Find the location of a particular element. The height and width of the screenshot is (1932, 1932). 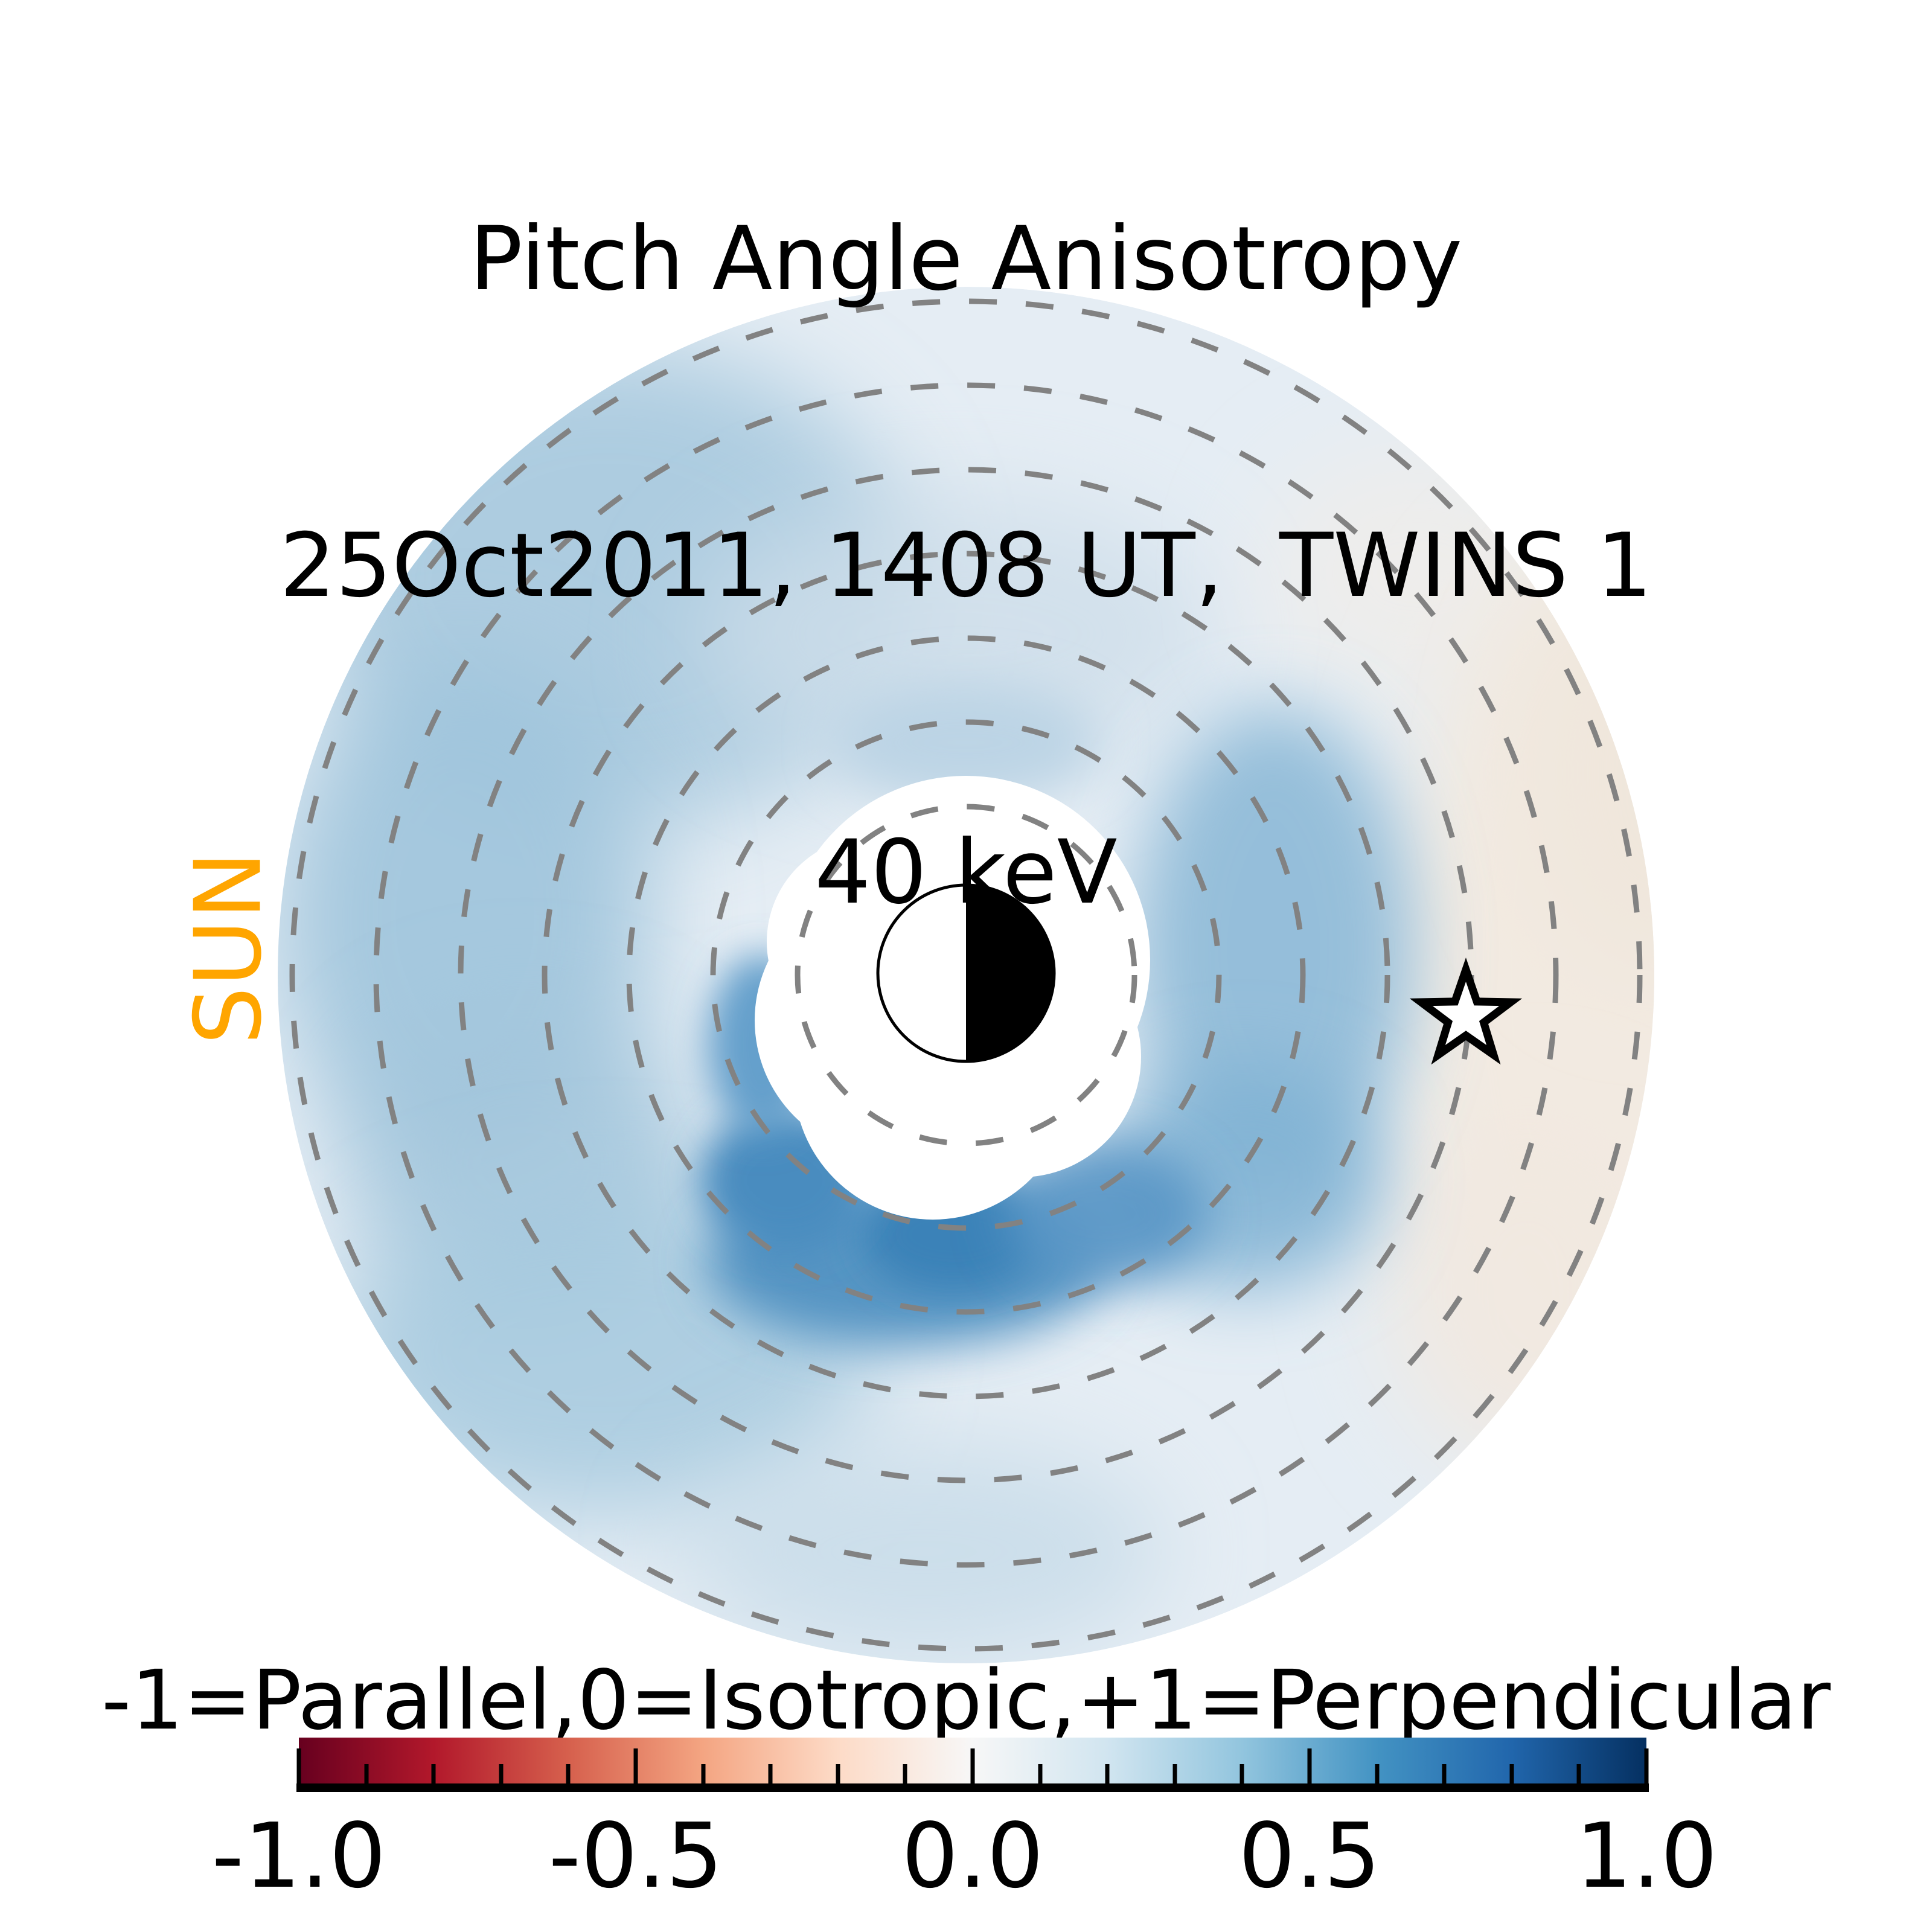

colorbar-ticks is located at coordinates (973, 1761).